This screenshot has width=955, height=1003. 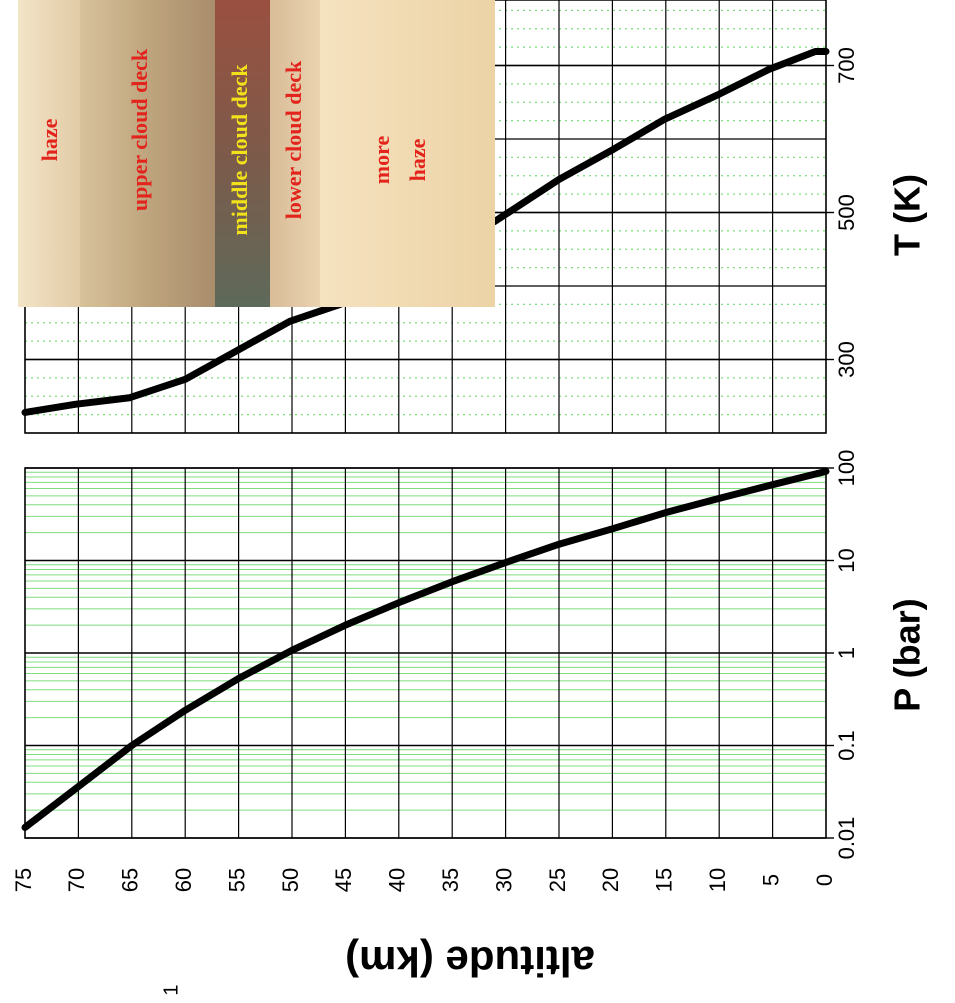 What do you see at coordinates (130, 880) in the screenshot?
I see `x-tick-label: 65` at bounding box center [130, 880].